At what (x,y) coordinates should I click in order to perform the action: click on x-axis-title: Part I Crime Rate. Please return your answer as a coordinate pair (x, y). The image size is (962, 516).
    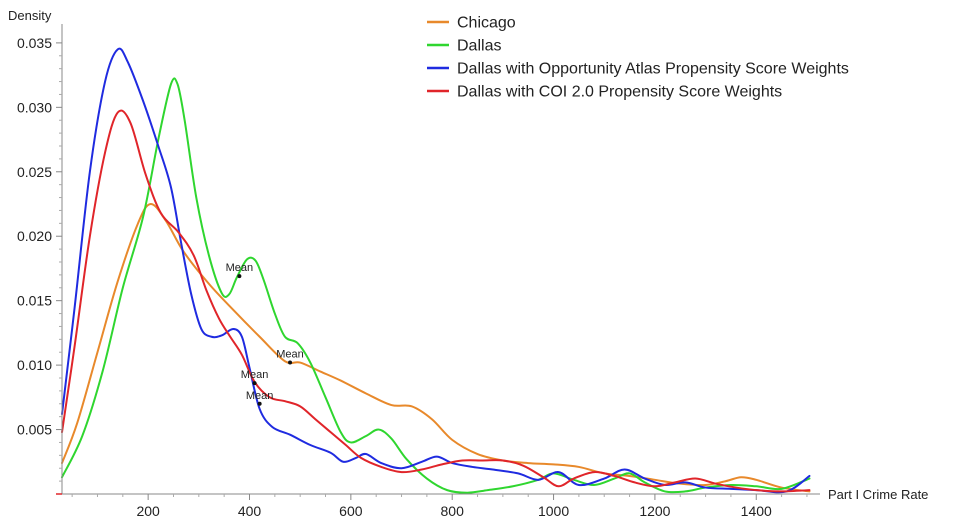
    Looking at the image, I should click on (878, 494).